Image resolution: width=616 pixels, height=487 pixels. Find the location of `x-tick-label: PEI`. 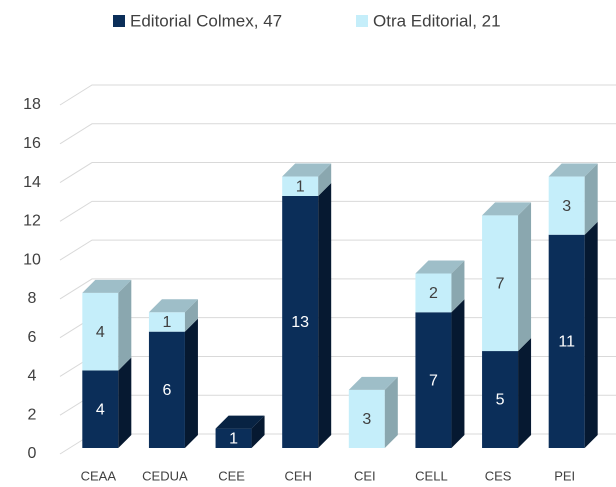

x-tick-label: PEI is located at coordinates (564, 475).